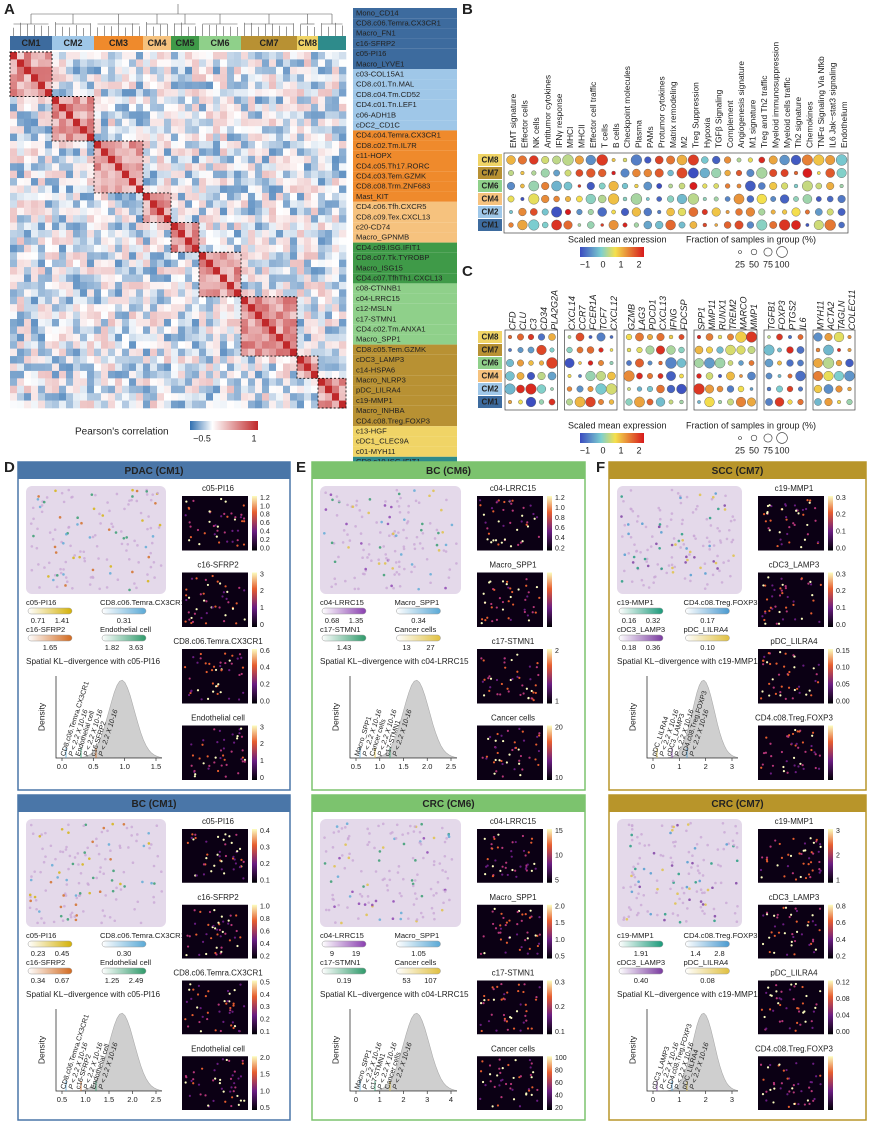 This screenshot has width=869, height=1124. Describe the element at coordinates (559, 831) in the screenshot. I see `map-tick: 15` at that location.